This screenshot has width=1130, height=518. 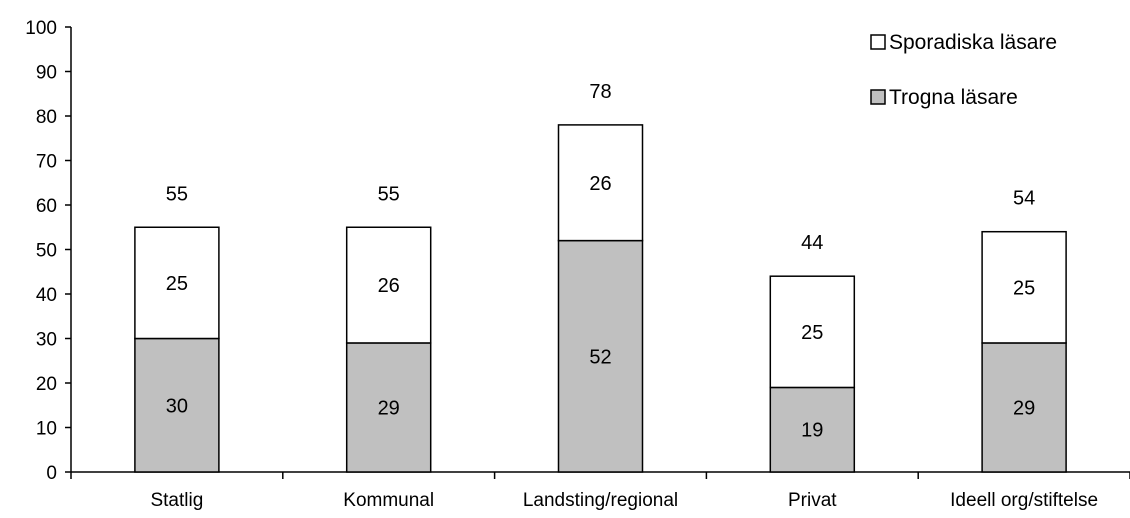 I want to click on y-tick-label: 50, so click(x=46, y=251).